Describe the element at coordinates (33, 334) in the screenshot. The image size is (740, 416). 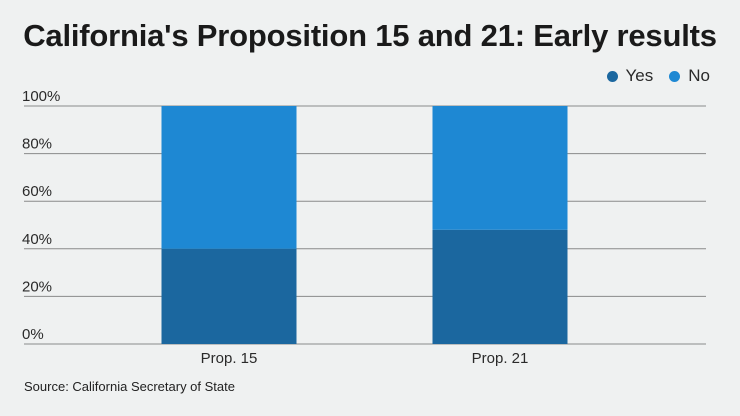
I see `y-tick-label: 0%` at that location.